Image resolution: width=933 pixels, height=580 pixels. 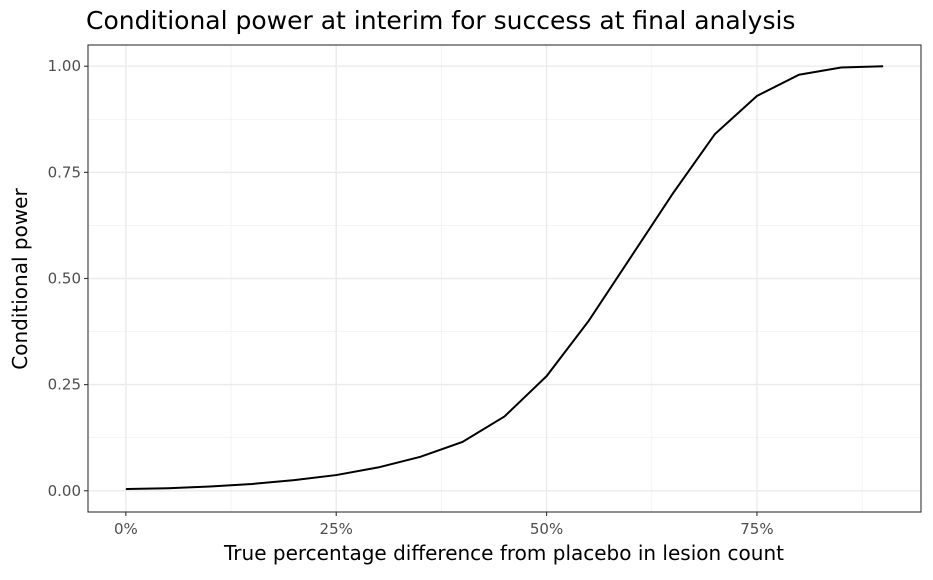 I want to click on x-tick-label: 50%, so click(x=546, y=529).